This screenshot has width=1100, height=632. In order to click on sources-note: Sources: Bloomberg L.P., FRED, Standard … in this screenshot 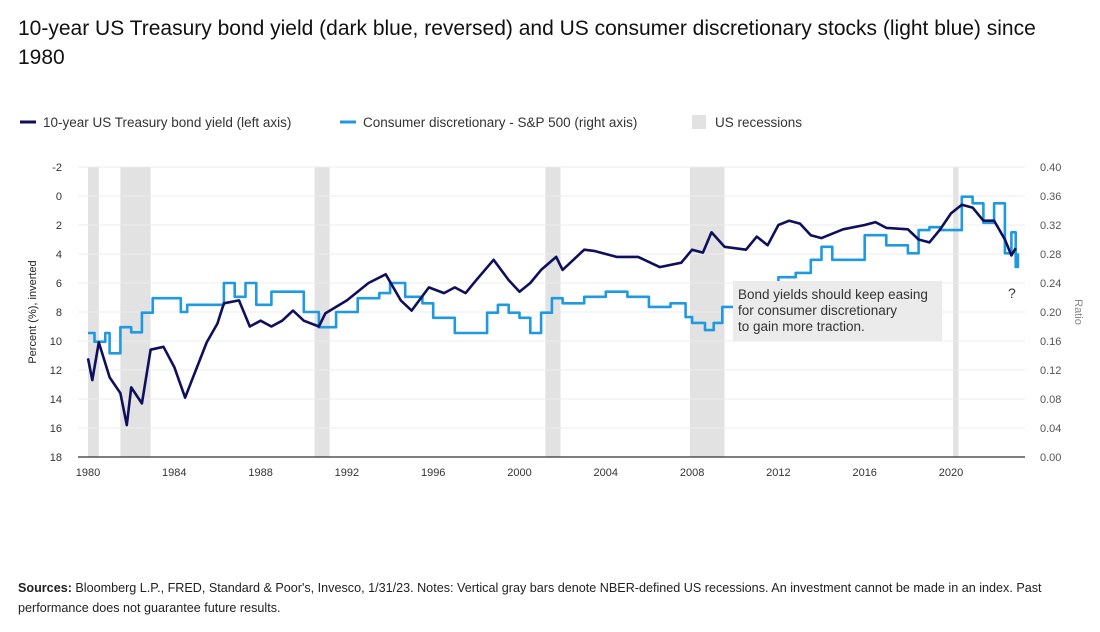, I will do `click(550, 598)`.